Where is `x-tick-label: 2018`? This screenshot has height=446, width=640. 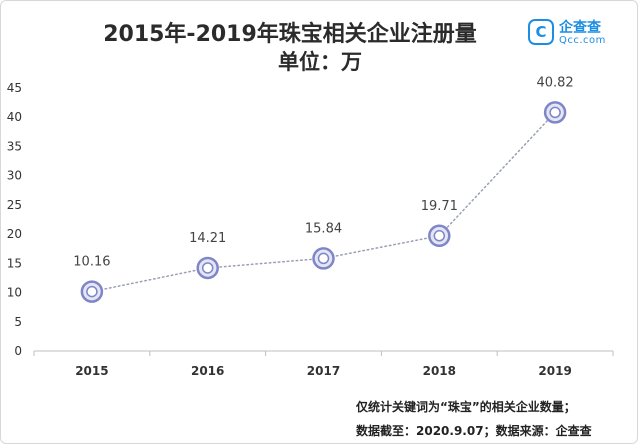
x-tick-label: 2018 is located at coordinates (439, 371).